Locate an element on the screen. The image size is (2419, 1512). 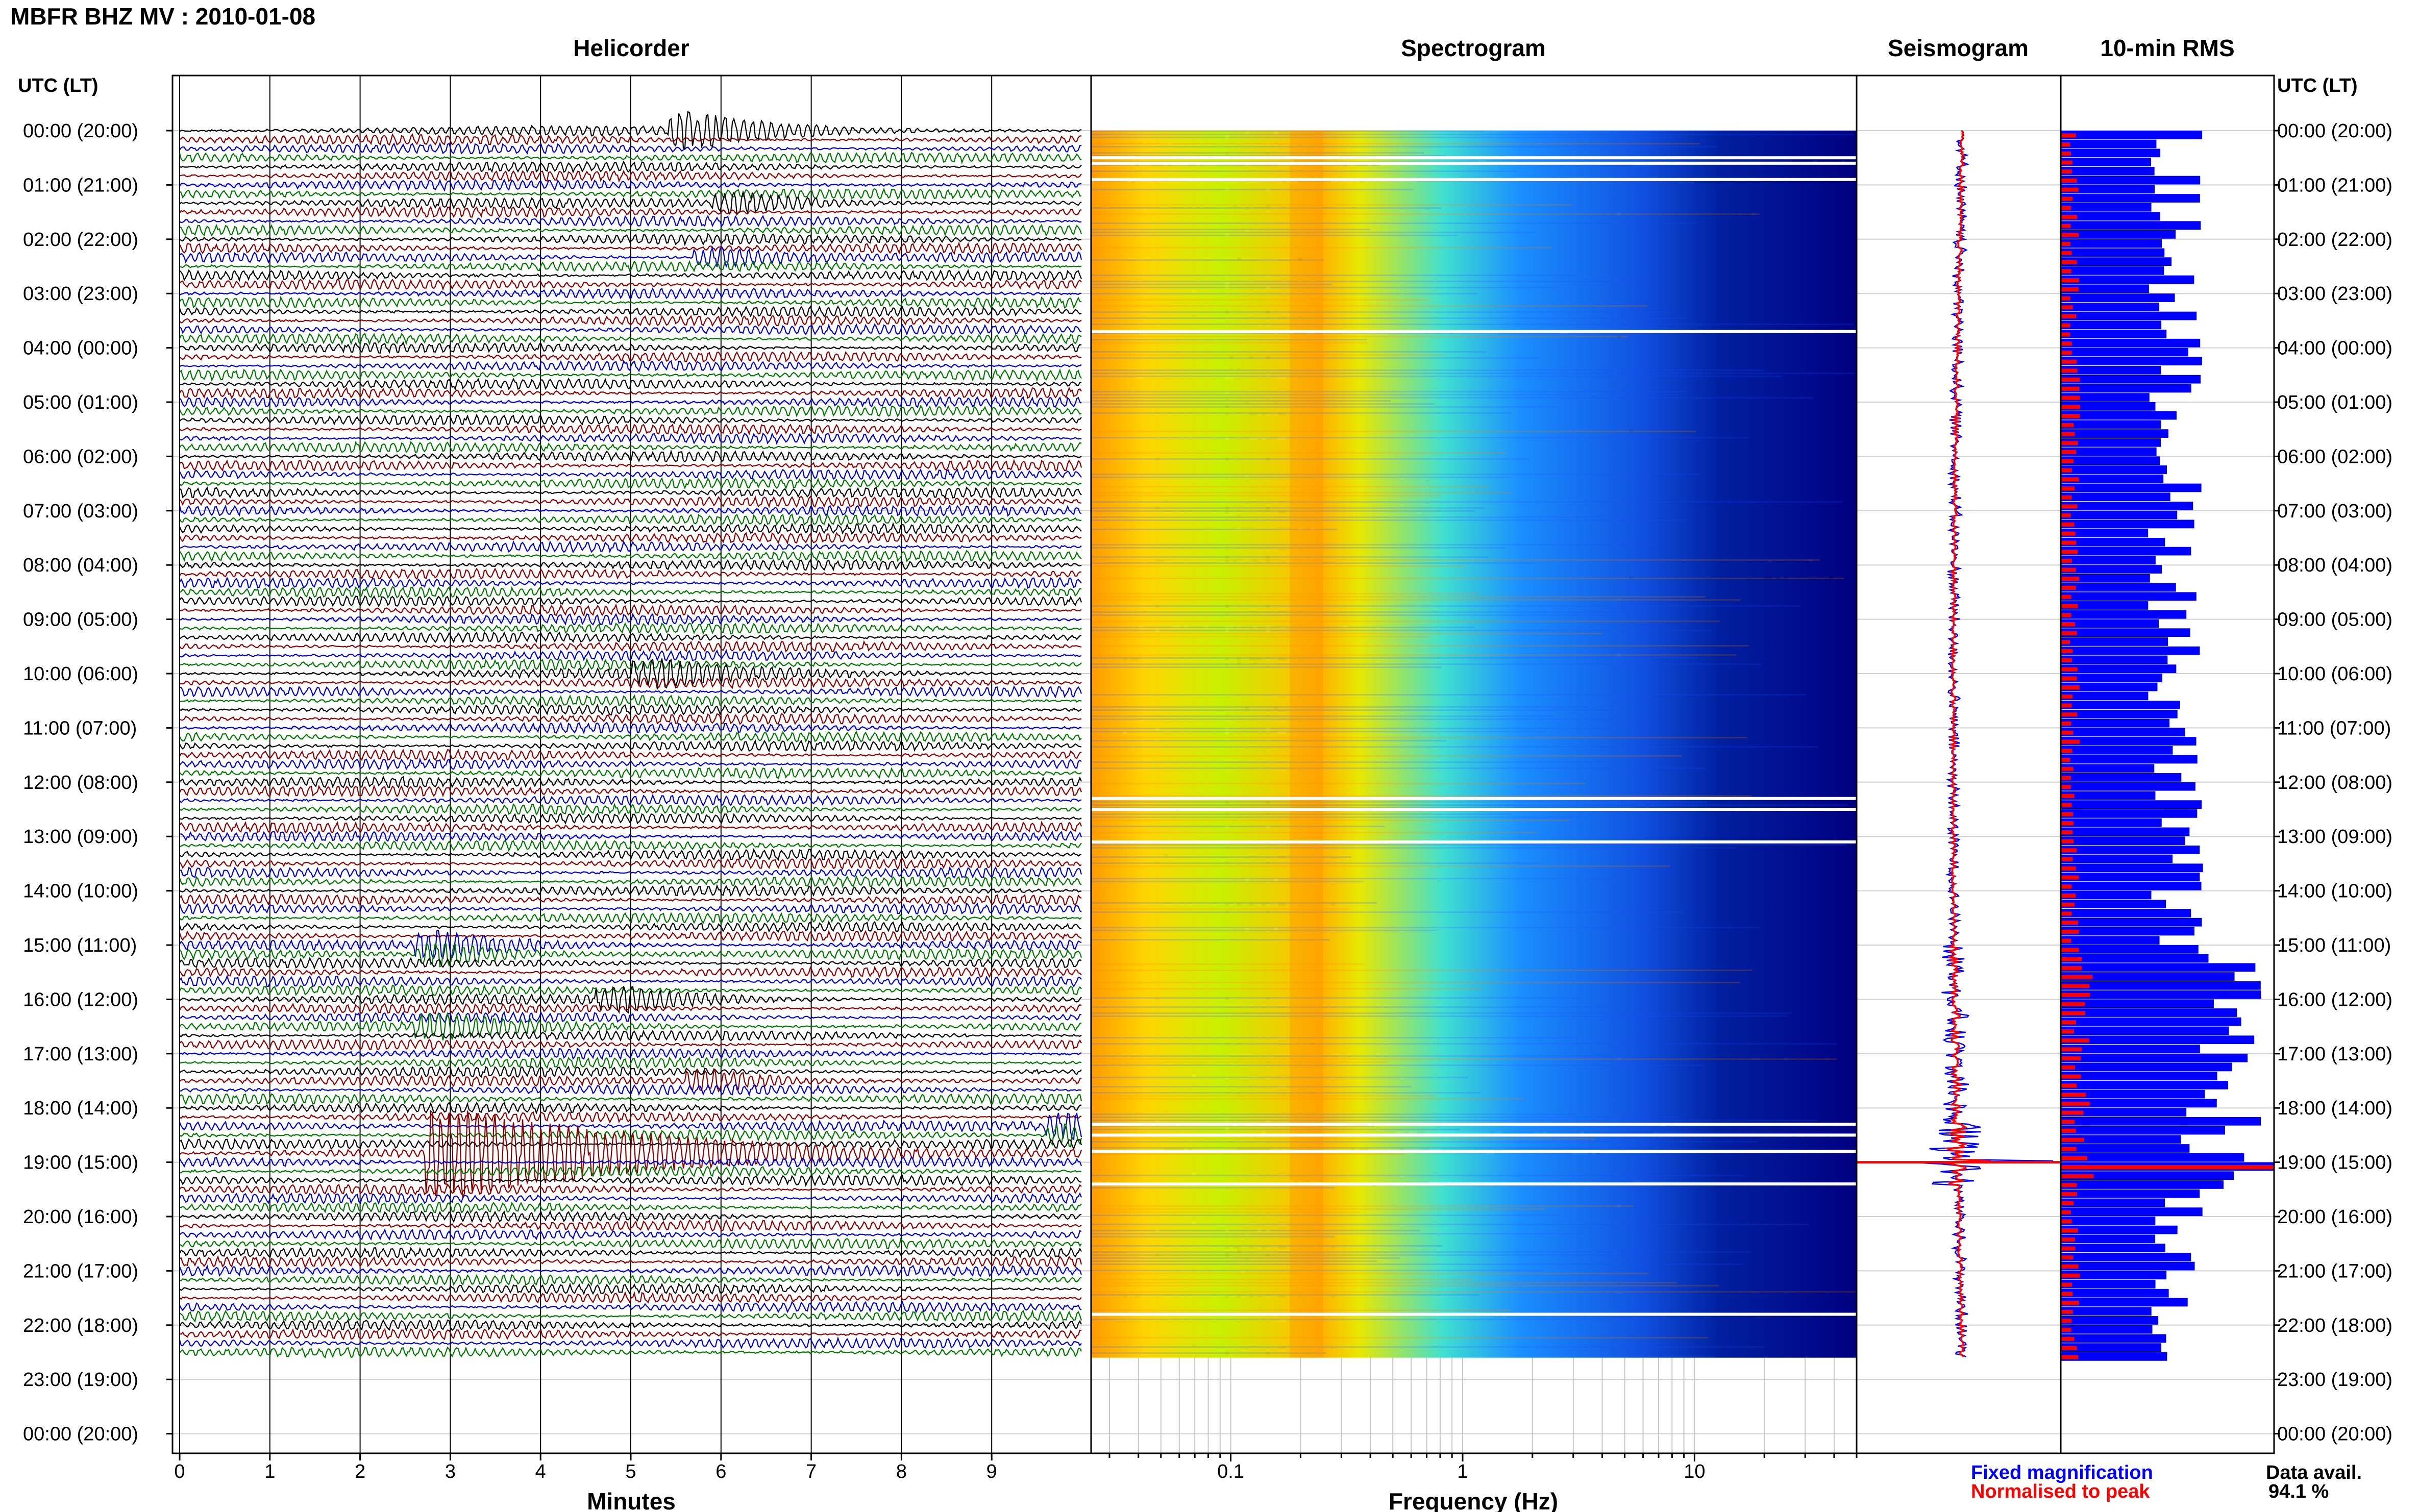
seismogram-title: Seismogram is located at coordinates (1958, 48).